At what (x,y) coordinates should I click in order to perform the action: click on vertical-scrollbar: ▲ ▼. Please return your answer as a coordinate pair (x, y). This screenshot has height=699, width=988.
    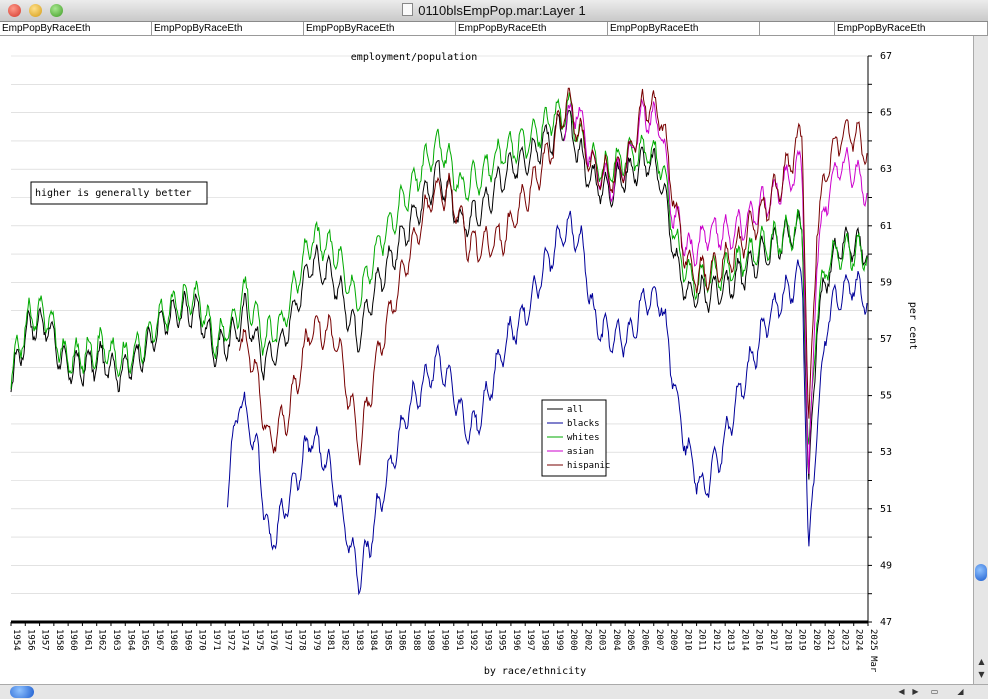
    Looking at the image, I should click on (980, 360).